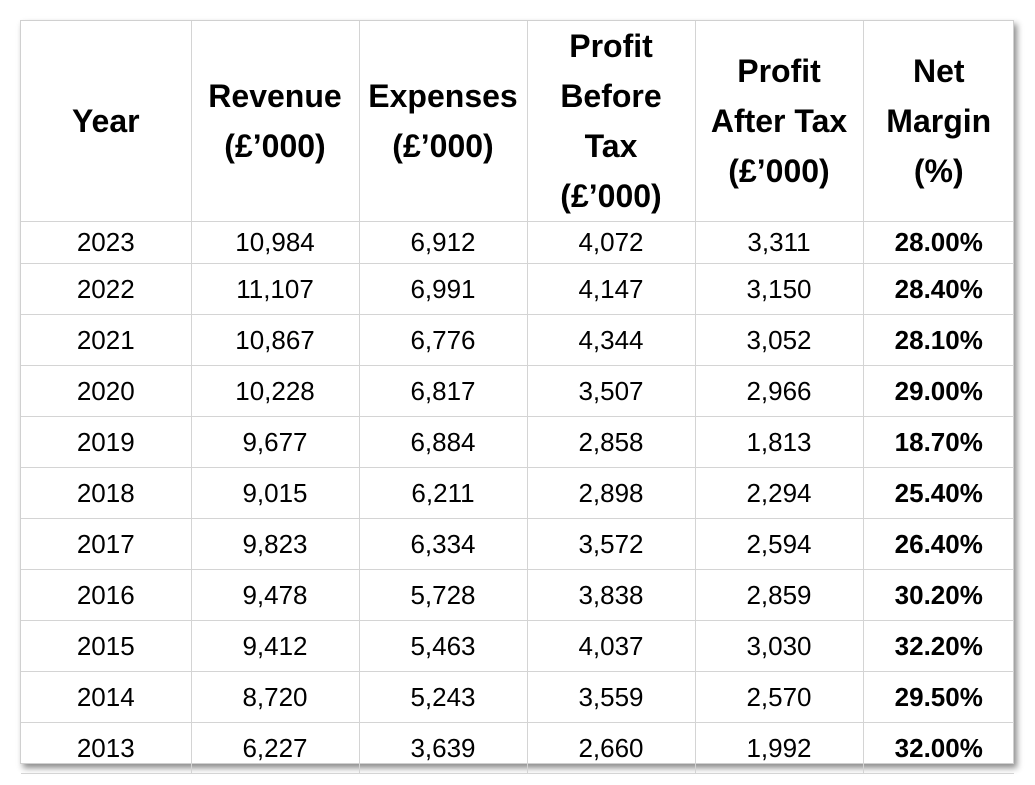 The height and width of the screenshot is (785, 1035). Describe the element at coordinates (611, 340) in the screenshot. I see `profit-before-tax-cell: 4,344` at that location.